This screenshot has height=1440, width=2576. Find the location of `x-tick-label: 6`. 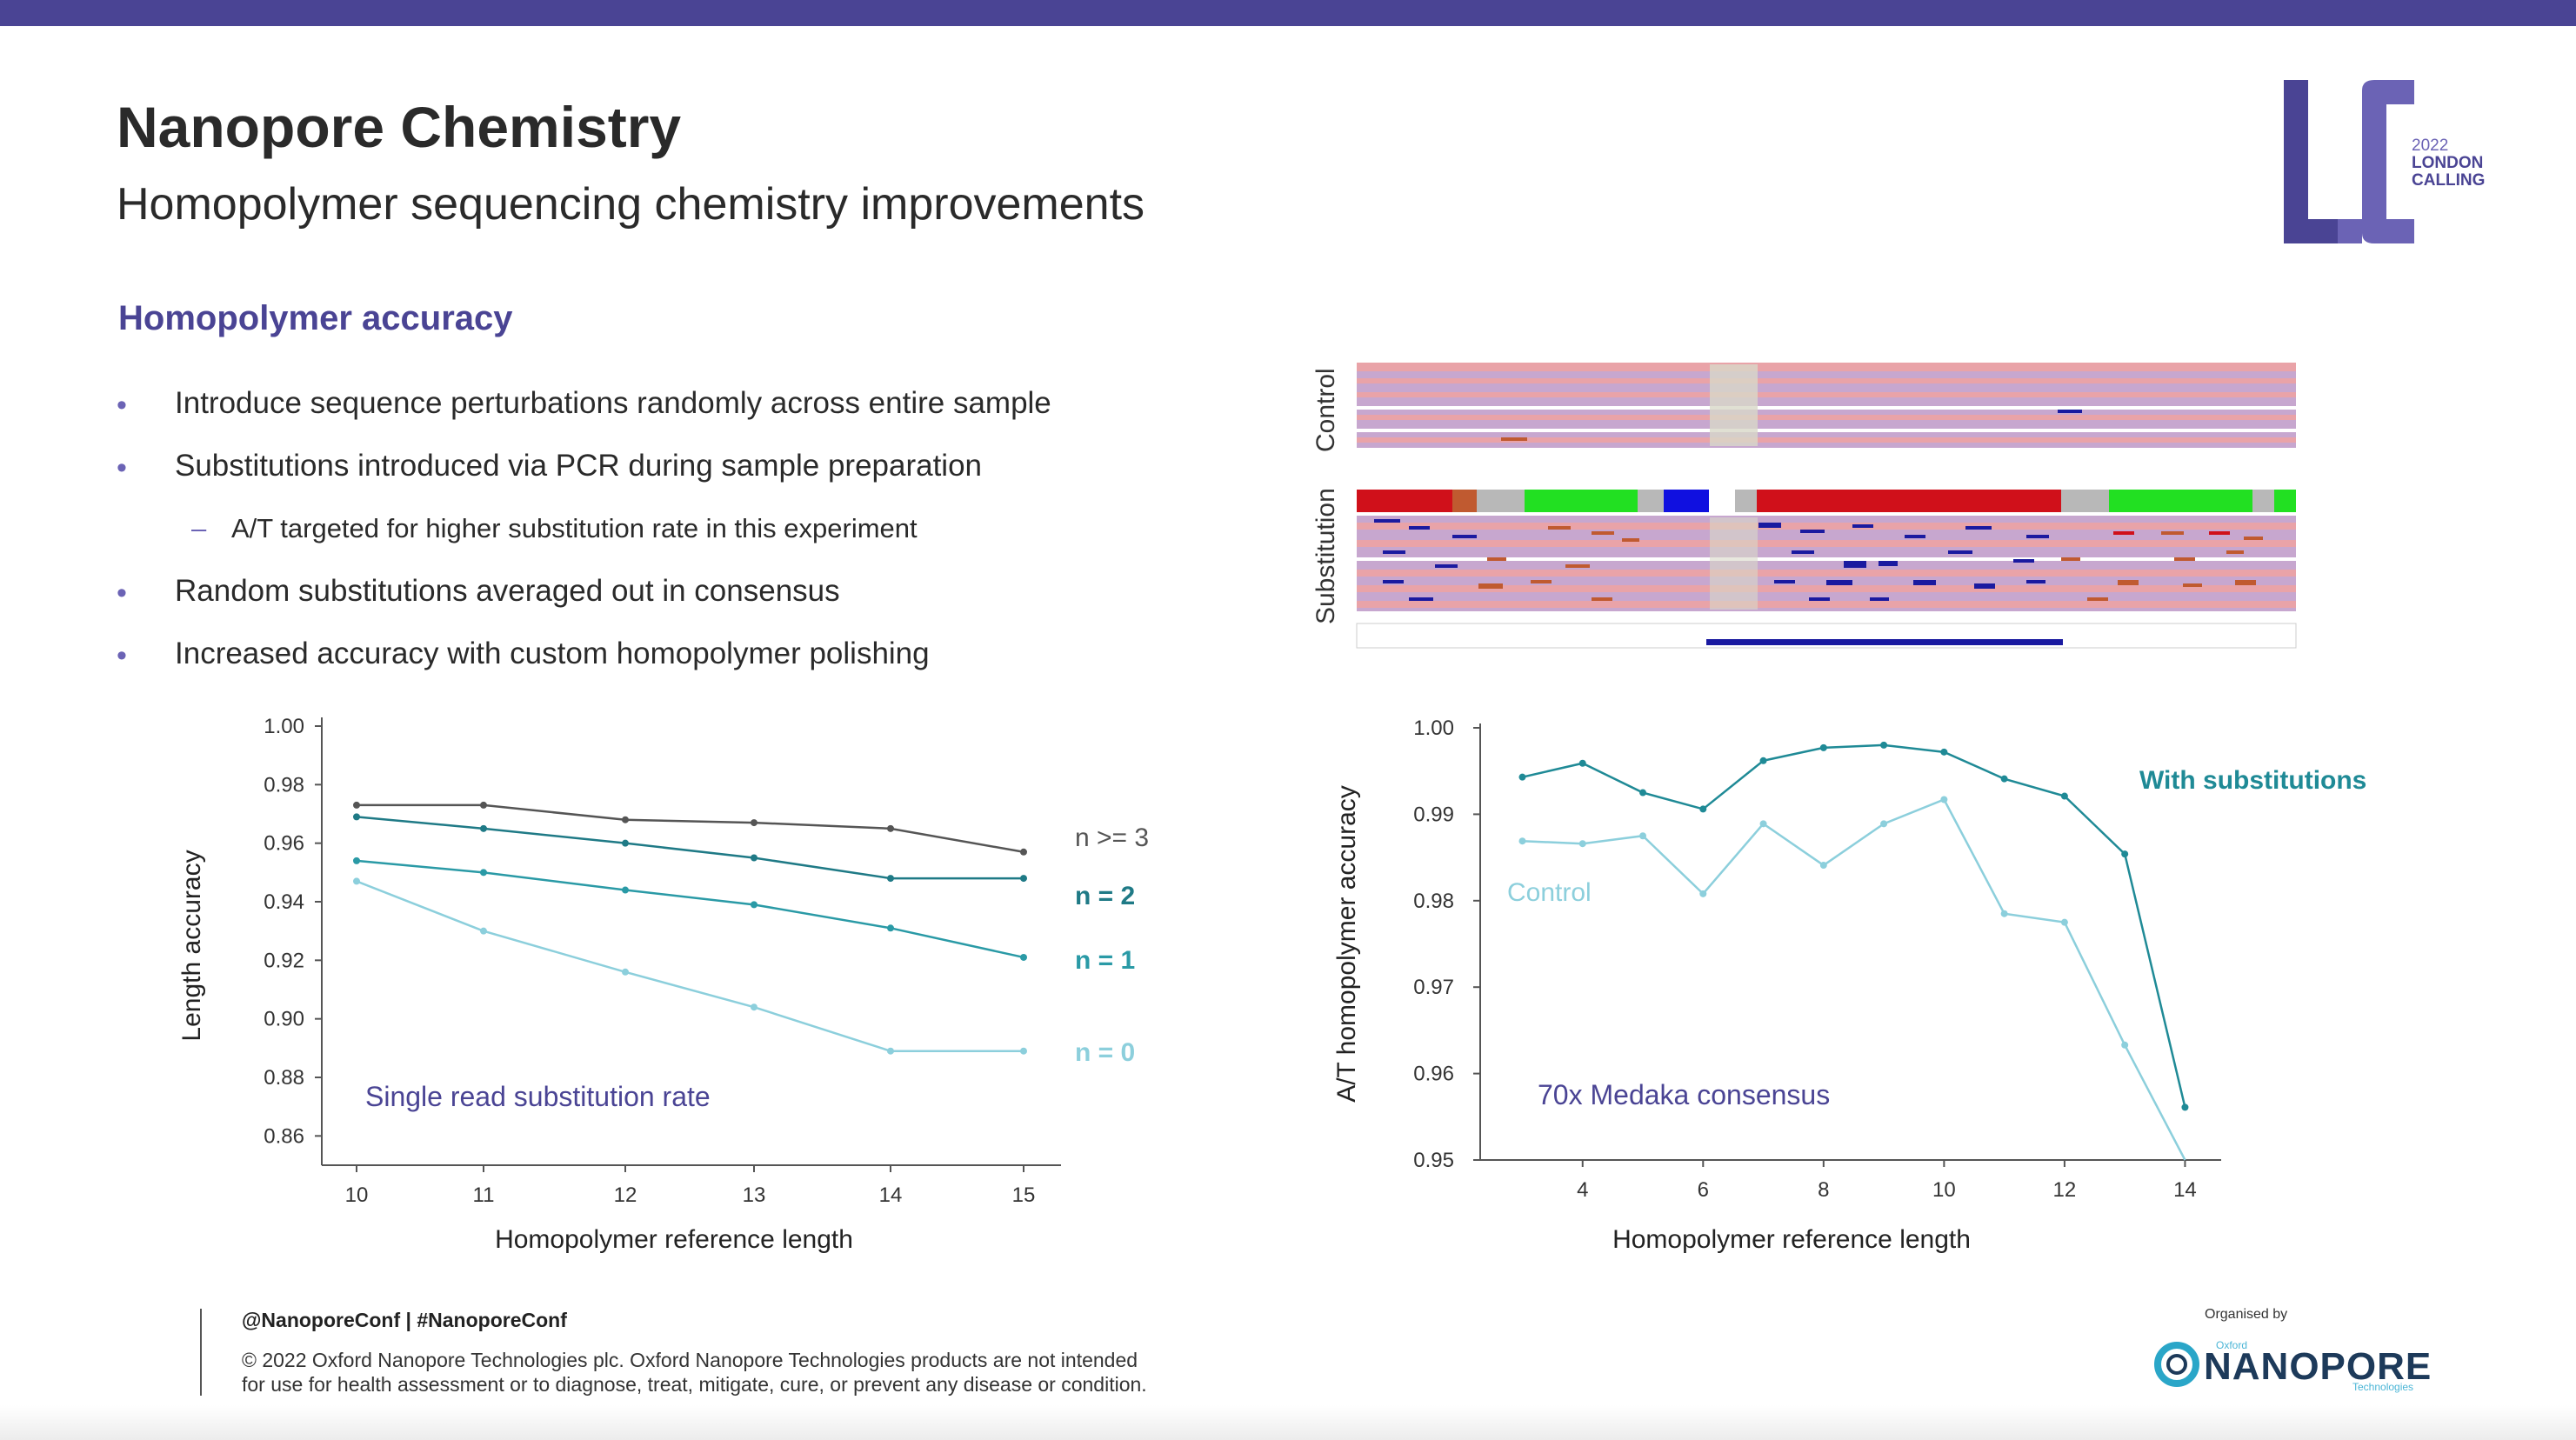

x-tick-label: 6 is located at coordinates (1703, 1190).